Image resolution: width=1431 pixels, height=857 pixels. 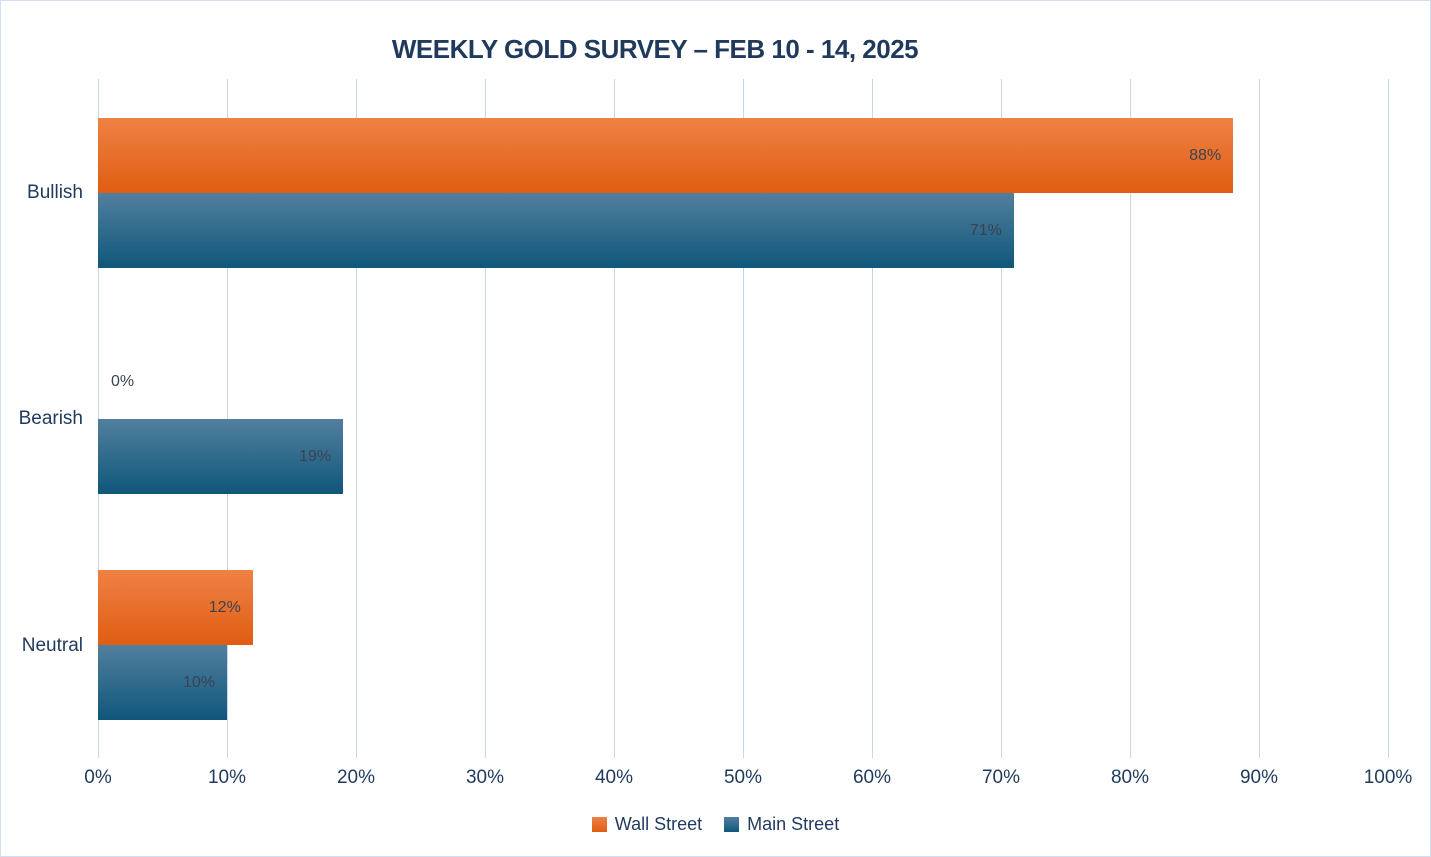 What do you see at coordinates (227, 777) in the screenshot?
I see `x-axis-tick-label: 10%` at bounding box center [227, 777].